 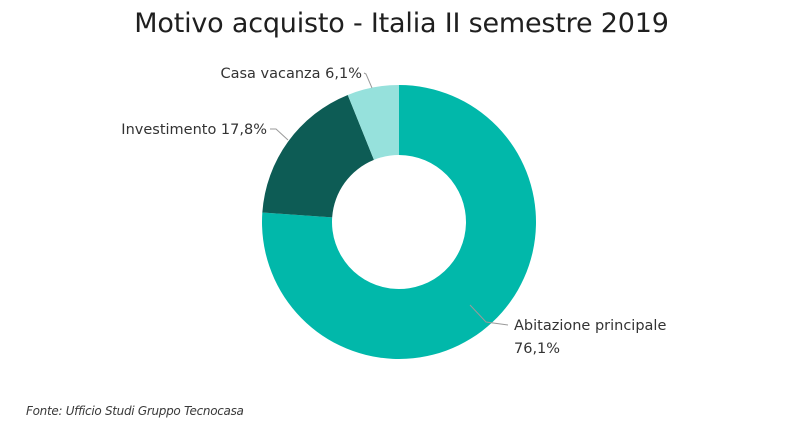 What do you see at coordinates (291, 74) in the screenshot?
I see `data-label: Casa vacanza 6,1%` at bounding box center [291, 74].